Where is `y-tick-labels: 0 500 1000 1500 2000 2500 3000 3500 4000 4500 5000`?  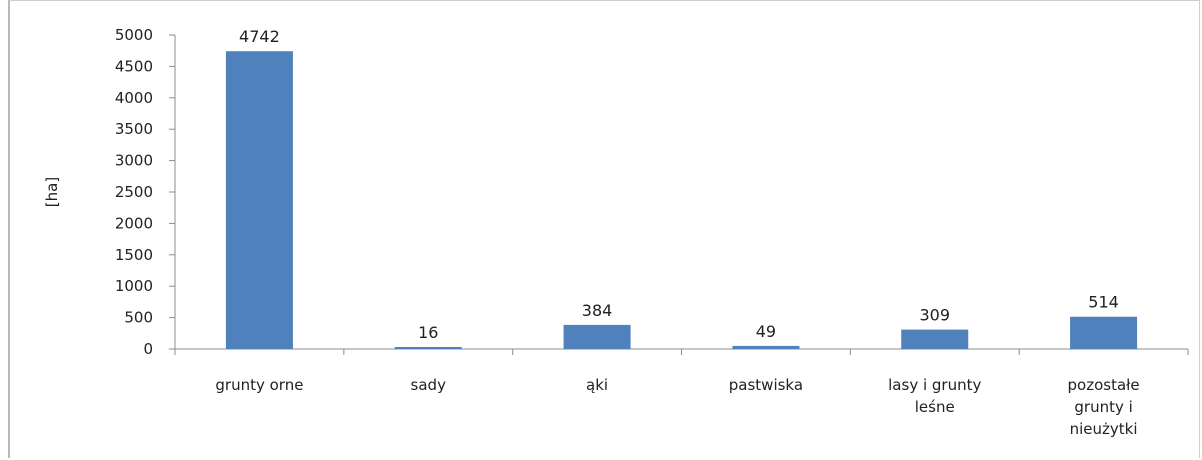 y-tick-labels: 0 500 1000 1500 2000 2500 3000 3500 4000 4500 5000 is located at coordinates (134, 192).